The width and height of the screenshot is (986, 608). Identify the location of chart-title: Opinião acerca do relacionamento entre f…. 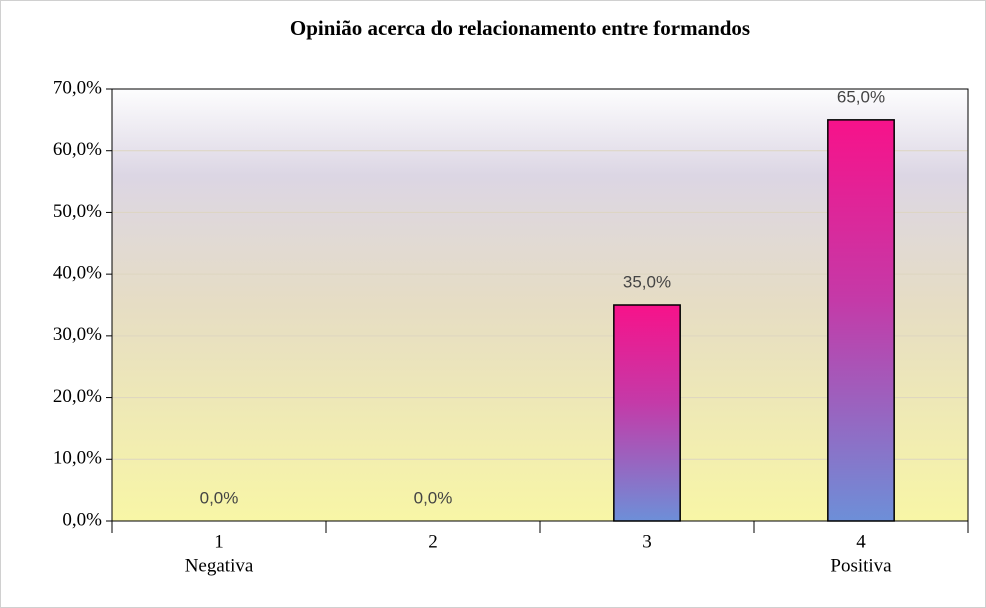
(520, 28).